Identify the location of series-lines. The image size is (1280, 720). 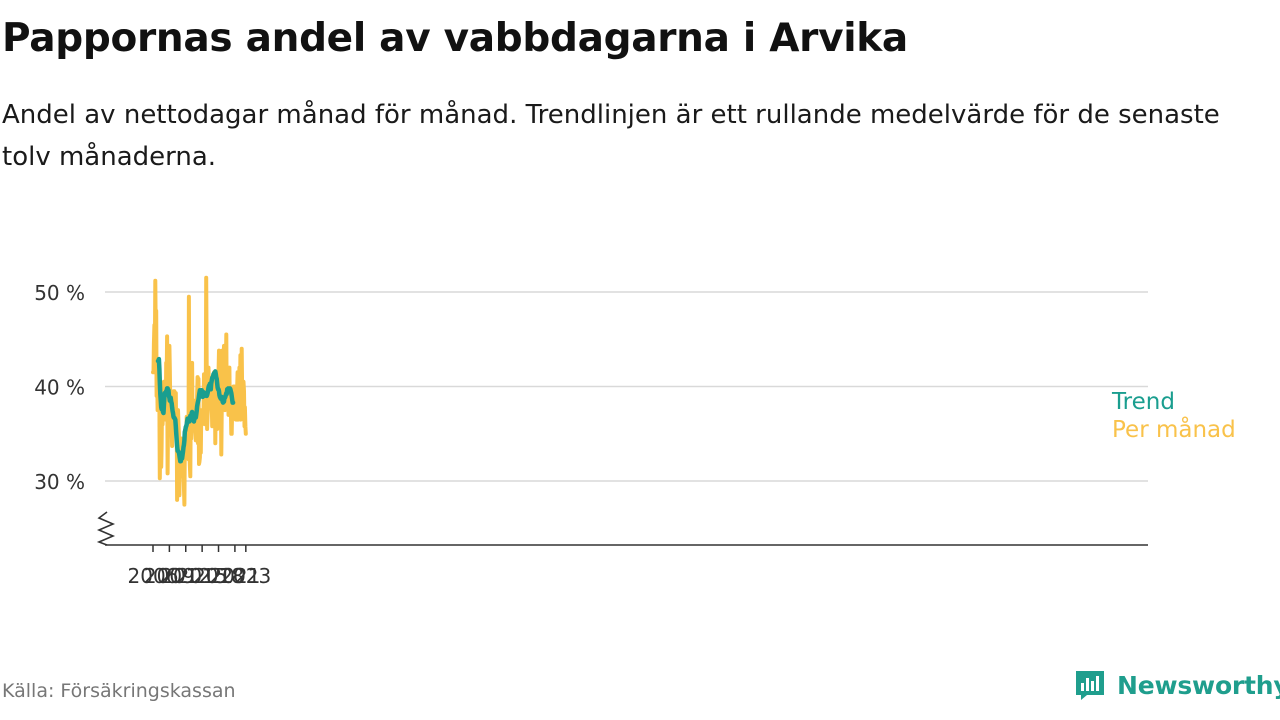
(199, 391).